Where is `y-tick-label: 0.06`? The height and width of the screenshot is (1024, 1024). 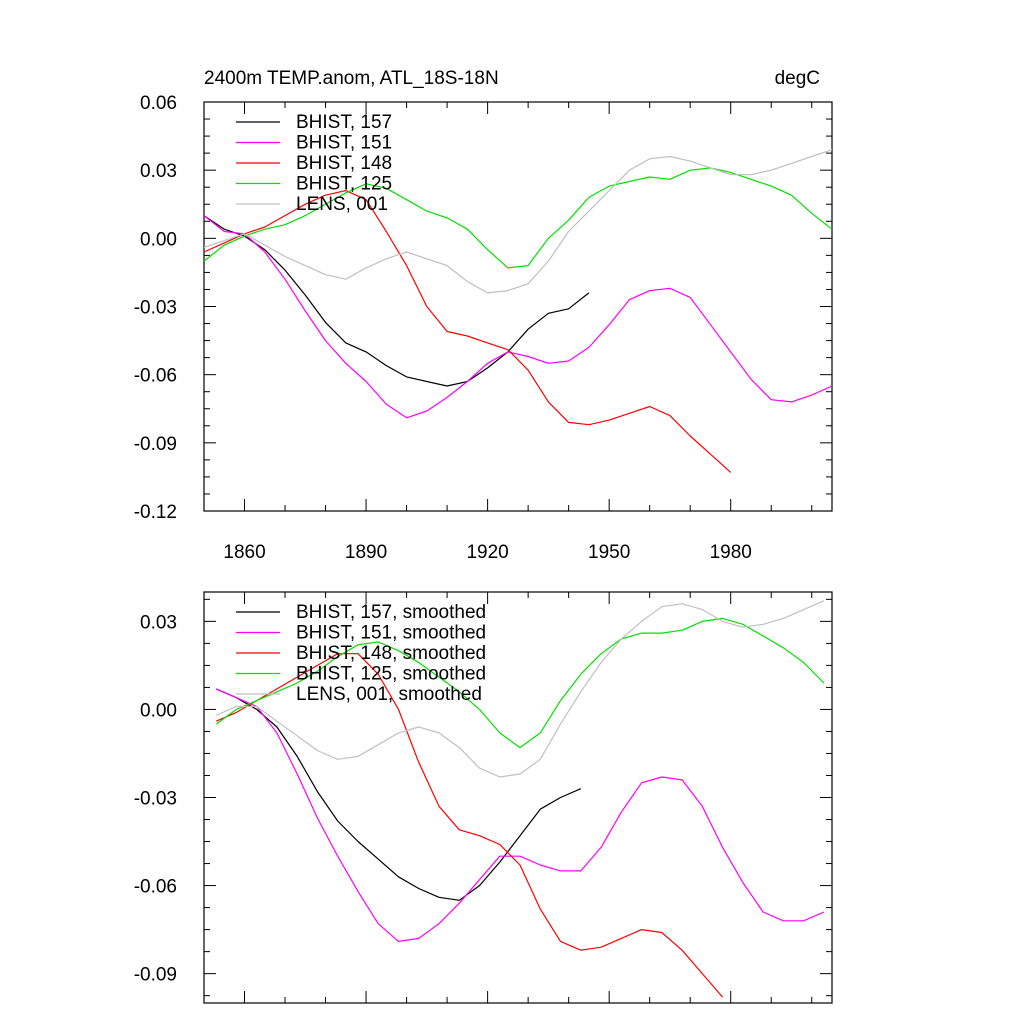 y-tick-label: 0.06 is located at coordinates (158, 103).